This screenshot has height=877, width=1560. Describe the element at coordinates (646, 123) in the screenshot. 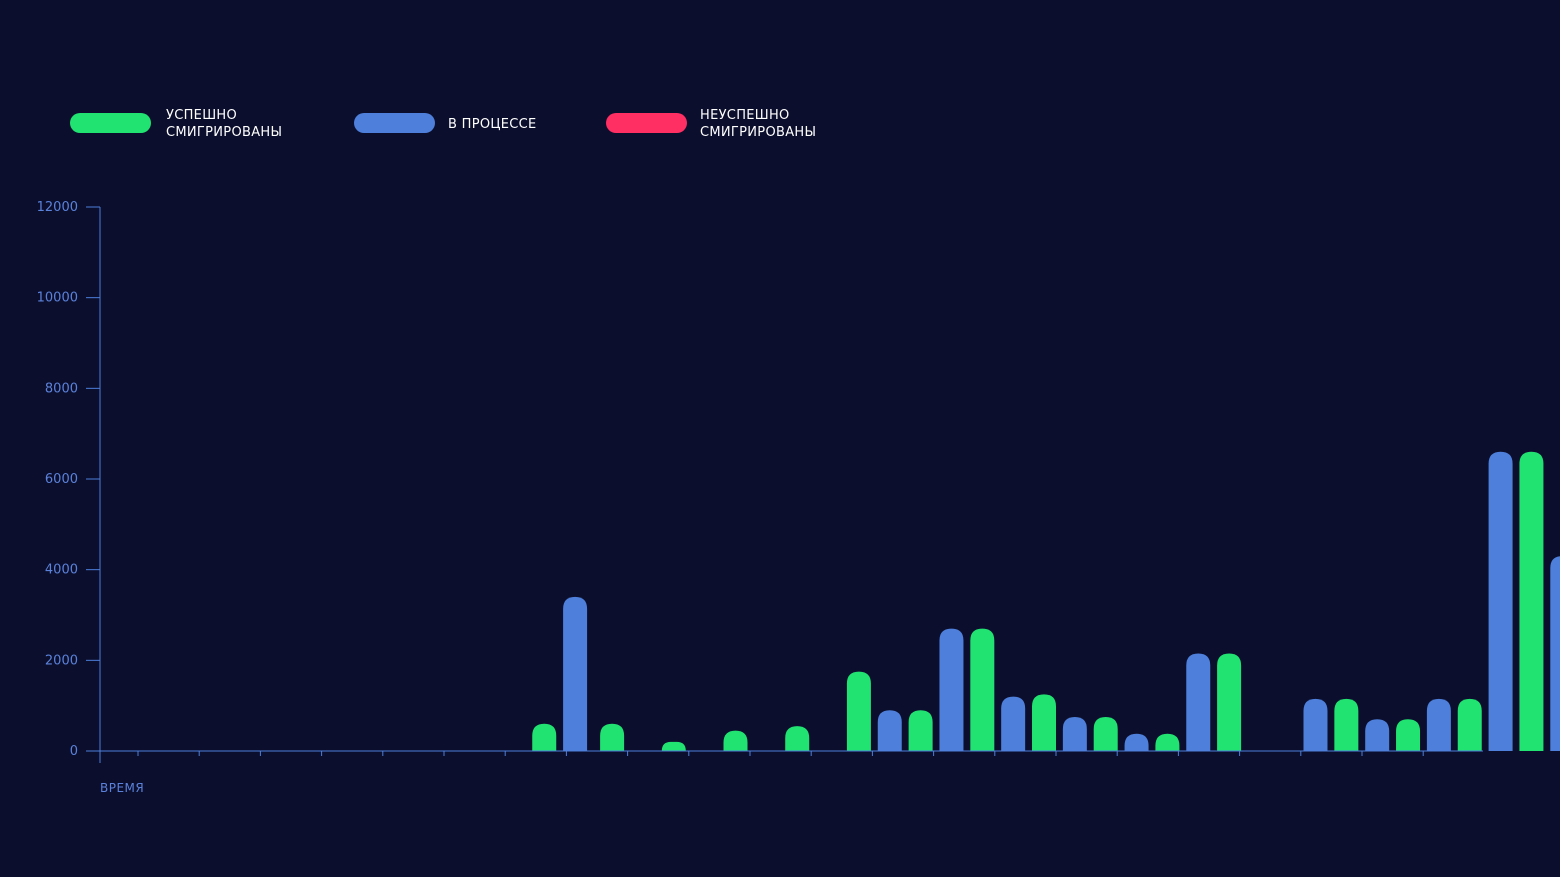

I see `legend-swatch-failed` at that location.